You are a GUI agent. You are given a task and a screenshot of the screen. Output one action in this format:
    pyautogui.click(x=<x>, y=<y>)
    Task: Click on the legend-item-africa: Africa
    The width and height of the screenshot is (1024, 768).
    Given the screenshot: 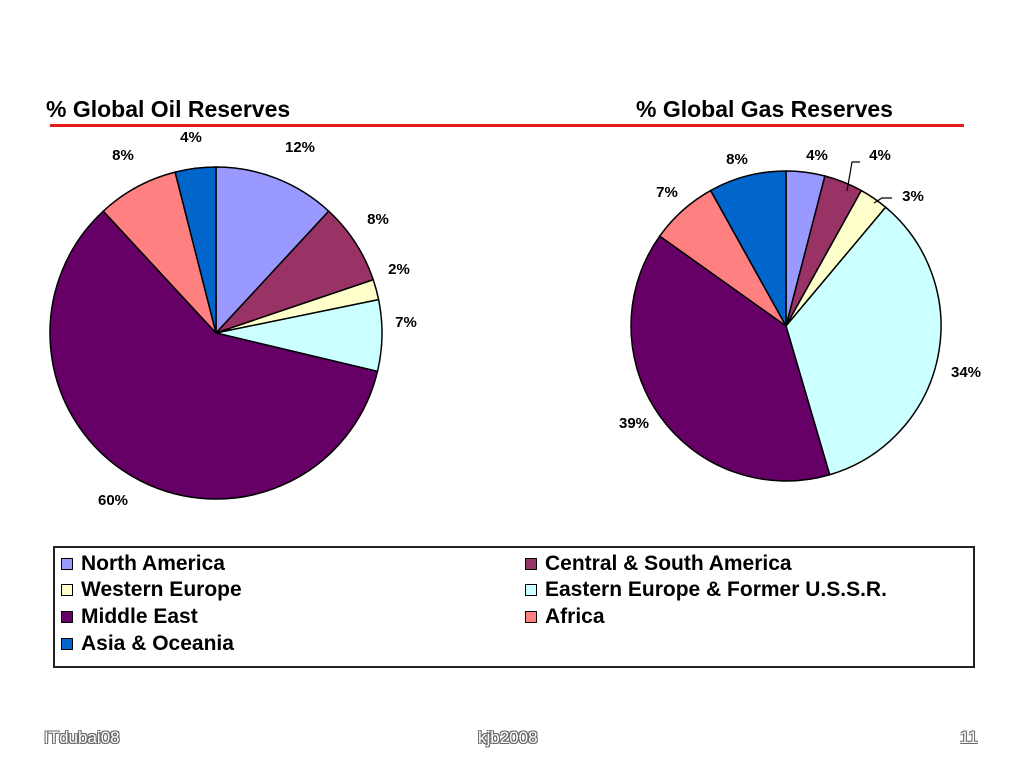 What is the action you would take?
    pyautogui.click(x=565, y=617)
    